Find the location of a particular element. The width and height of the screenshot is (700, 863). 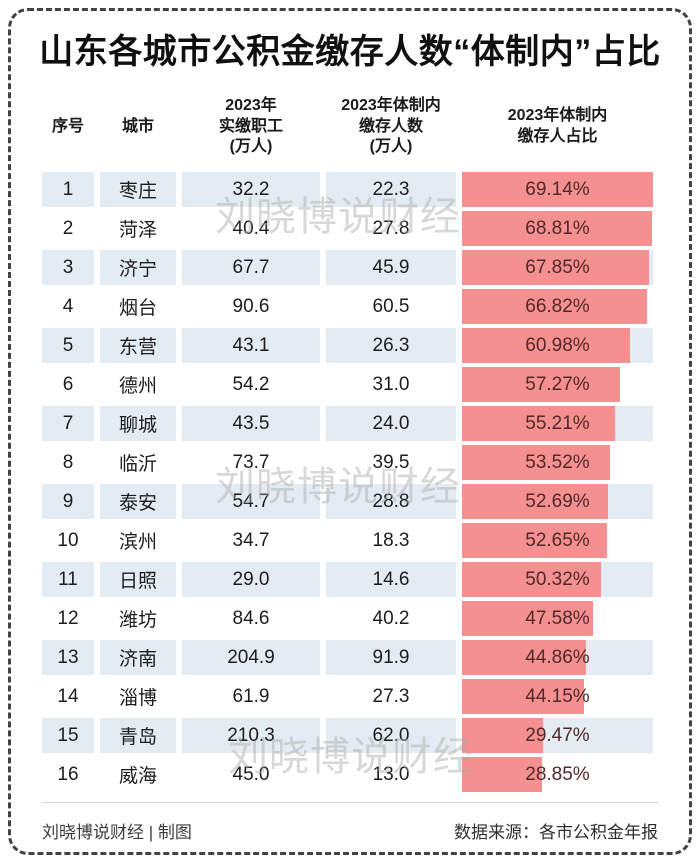

employees-cell: 43.1 is located at coordinates (251, 345).